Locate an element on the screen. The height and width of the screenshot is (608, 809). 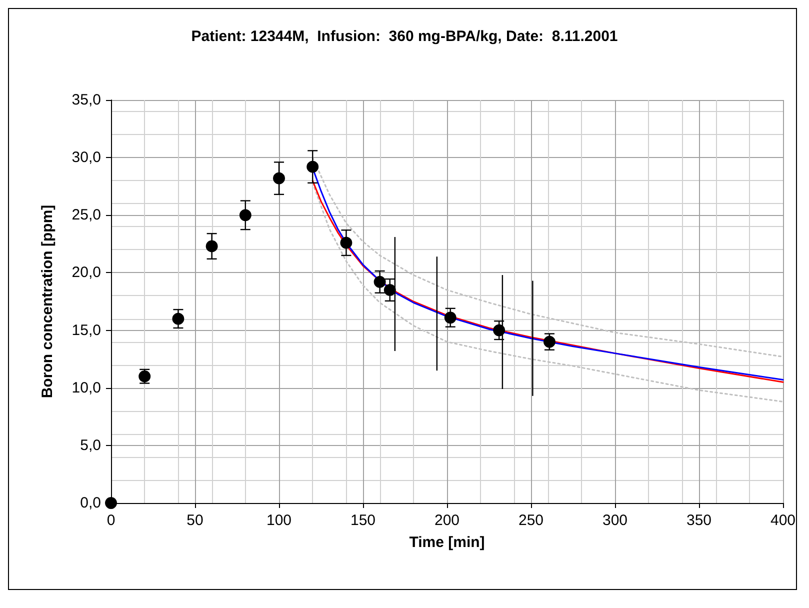
x-axis-title: Time [min] is located at coordinates (447, 542).